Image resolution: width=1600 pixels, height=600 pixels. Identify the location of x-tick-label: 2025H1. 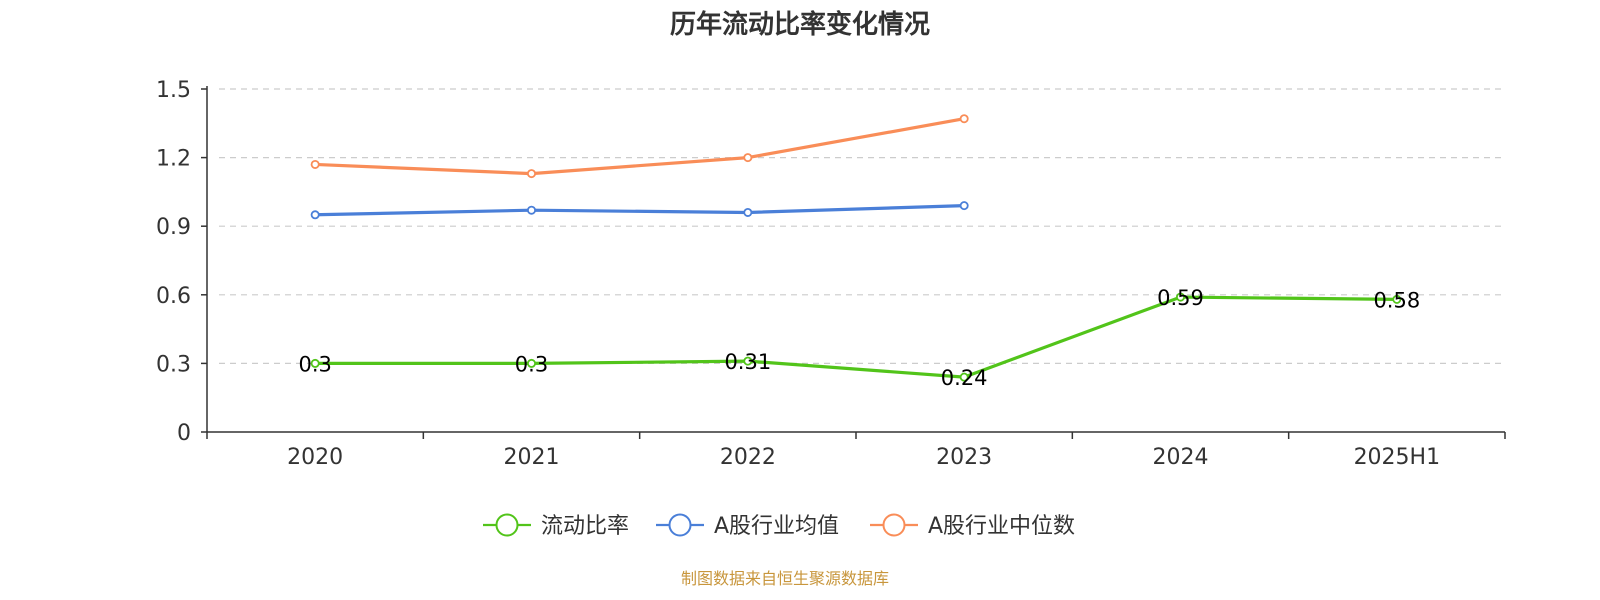
(1397, 457).